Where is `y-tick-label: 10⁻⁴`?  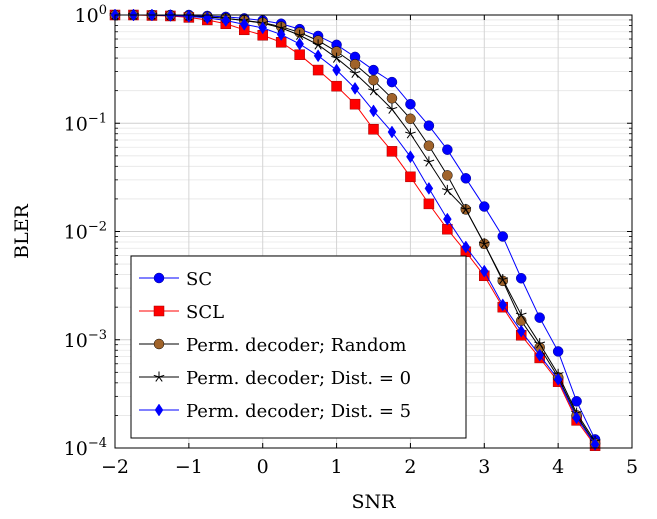 y-tick-label: 10⁻⁴ is located at coordinates (85, 448).